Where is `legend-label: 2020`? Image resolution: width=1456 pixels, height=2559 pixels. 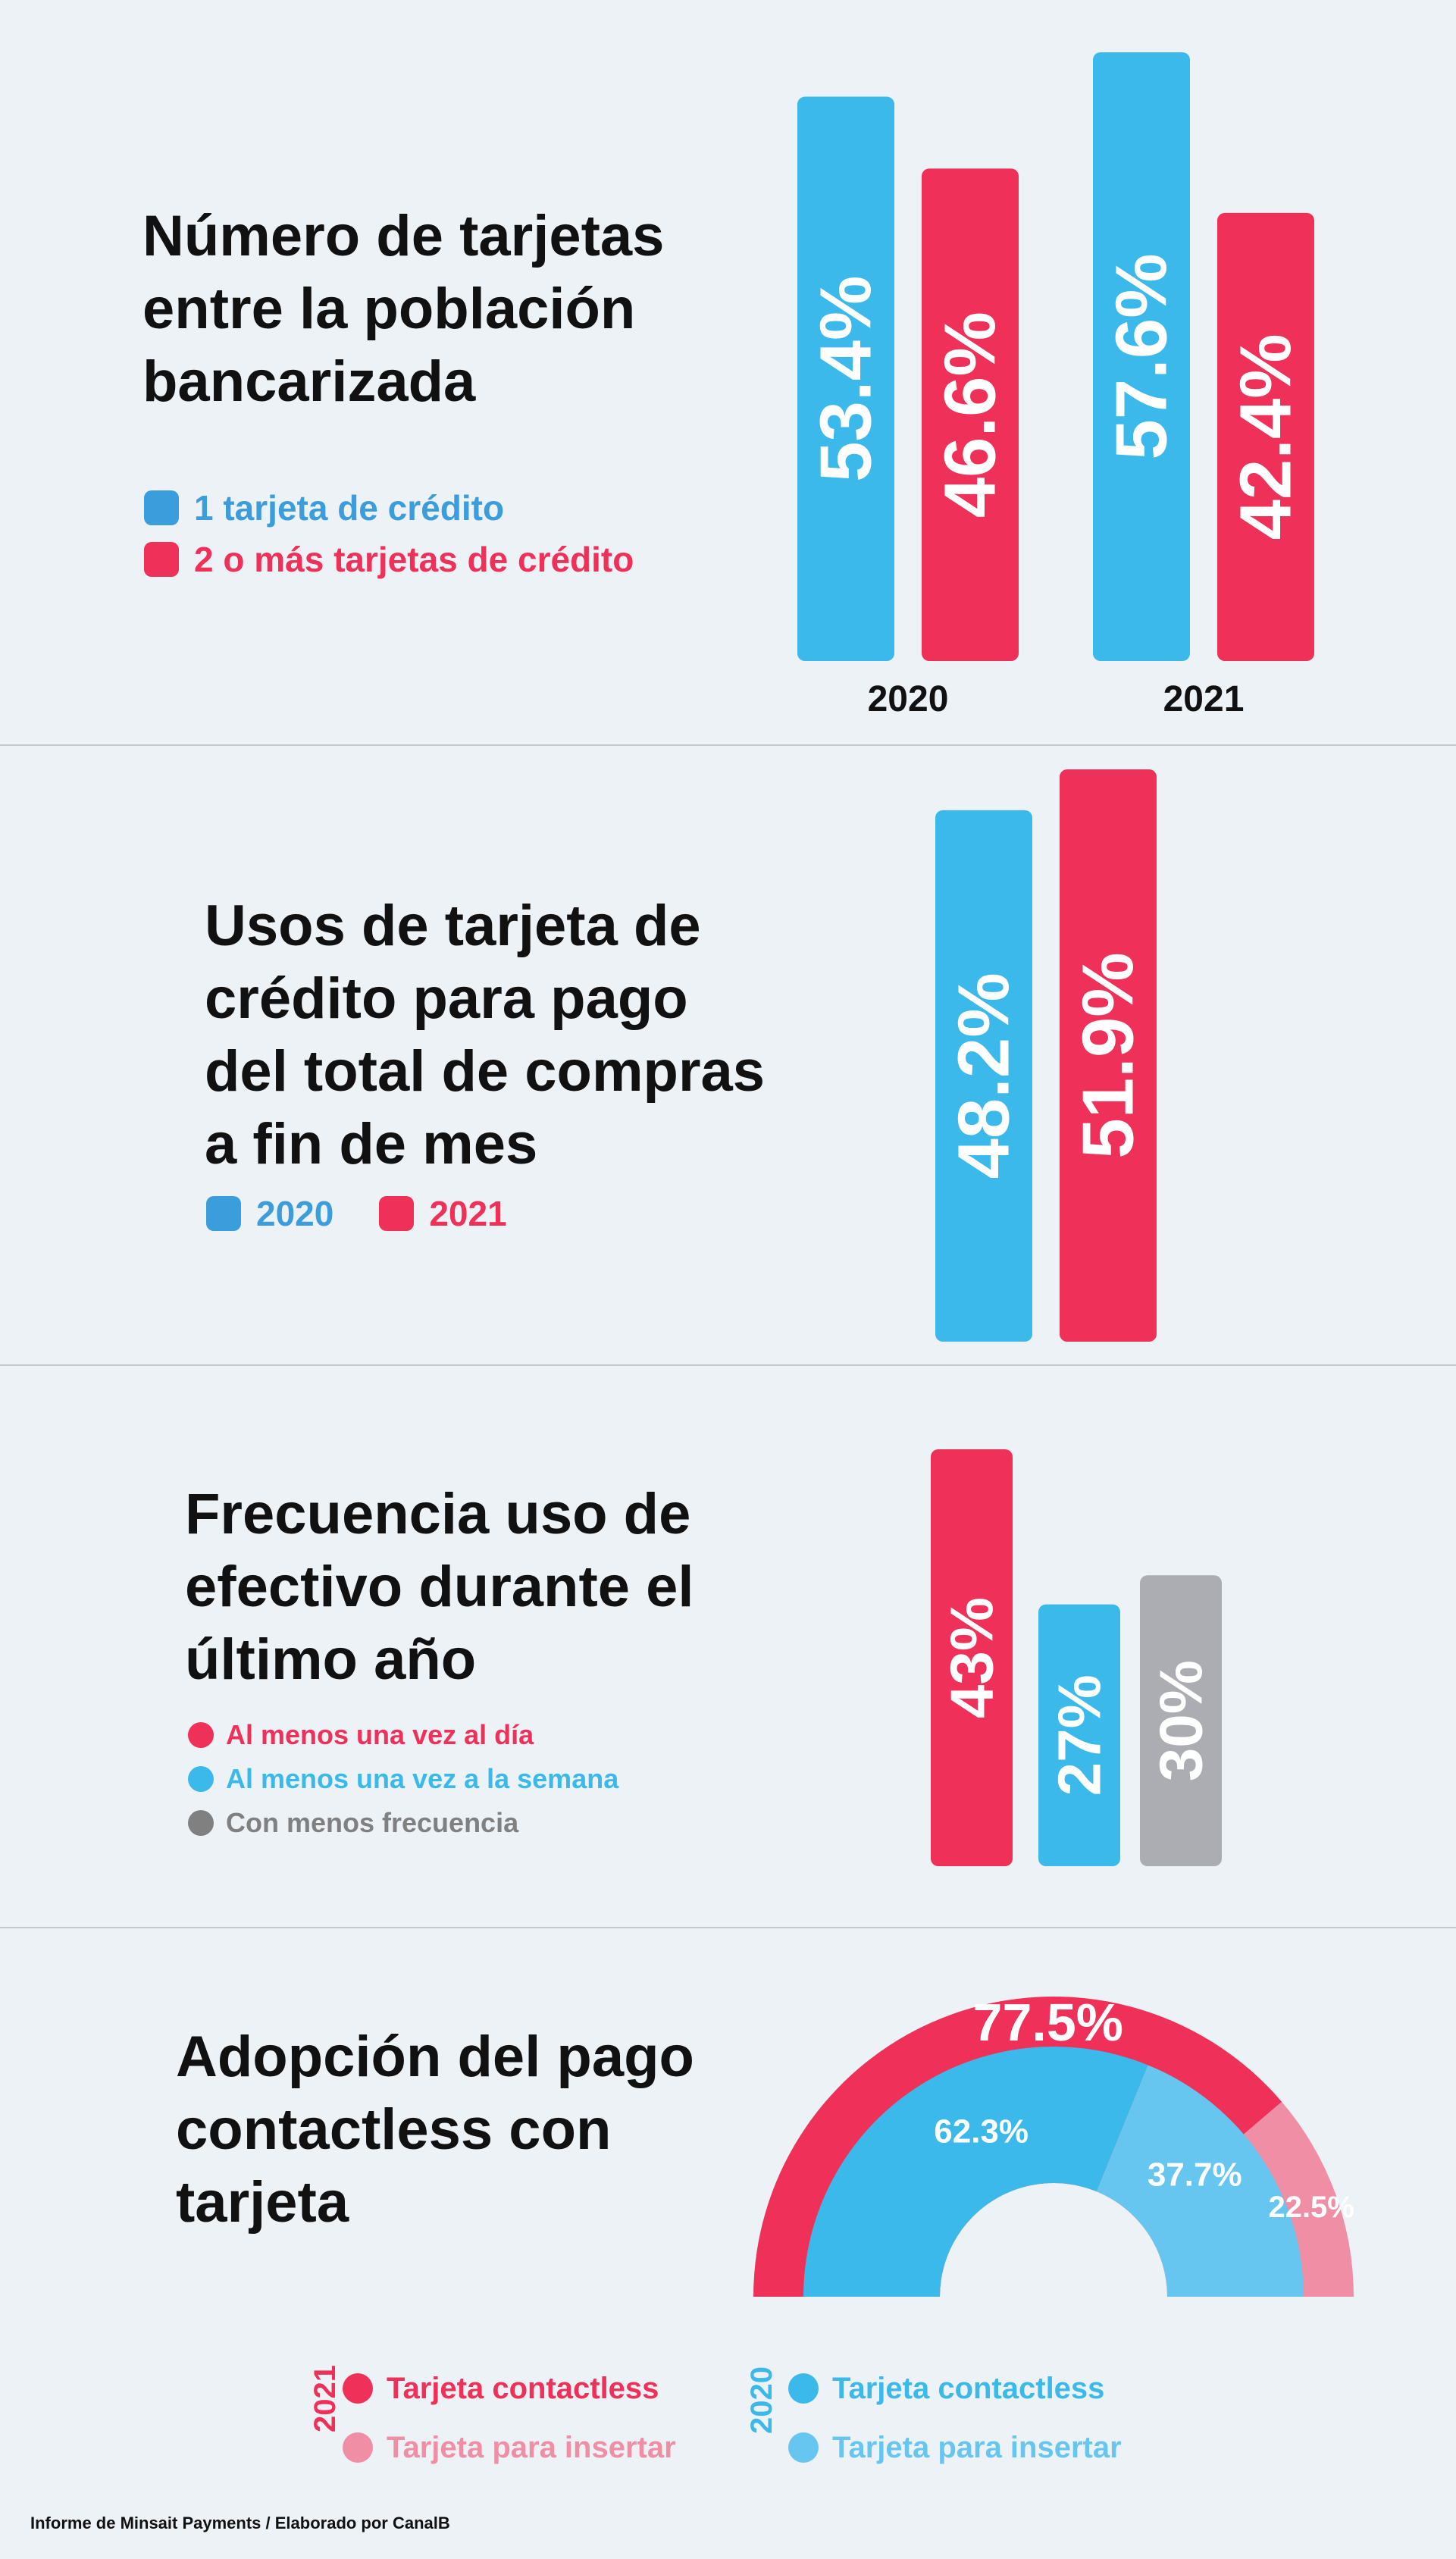
legend-label: 2020 is located at coordinates (295, 1214).